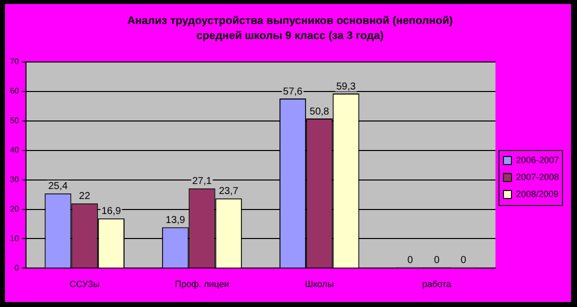 The width and height of the screenshot is (577, 307). I want to click on y-tick-label: 70, so click(15, 61).